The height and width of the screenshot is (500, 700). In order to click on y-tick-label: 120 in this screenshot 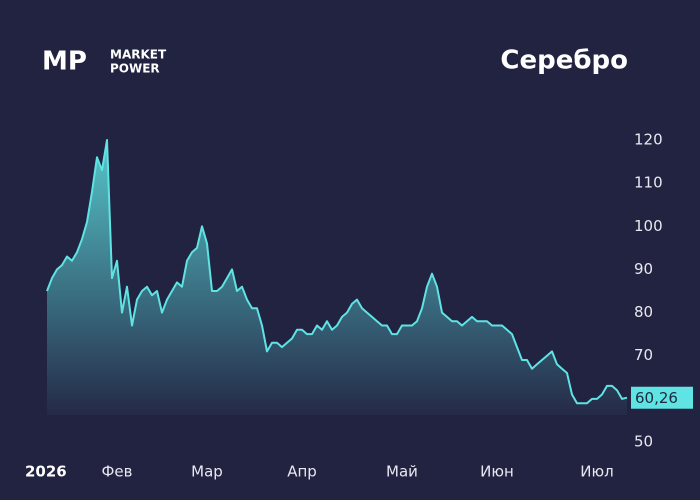, I will do `click(648, 140)`.